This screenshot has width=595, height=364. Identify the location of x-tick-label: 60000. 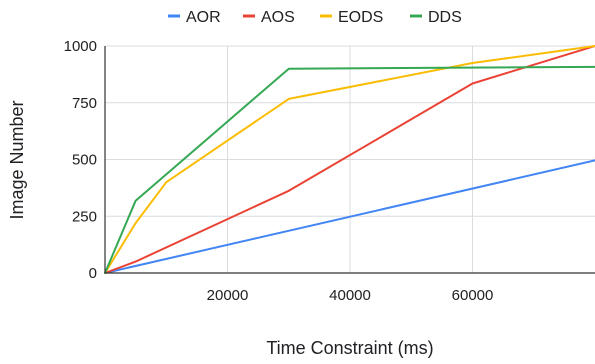
(473, 295).